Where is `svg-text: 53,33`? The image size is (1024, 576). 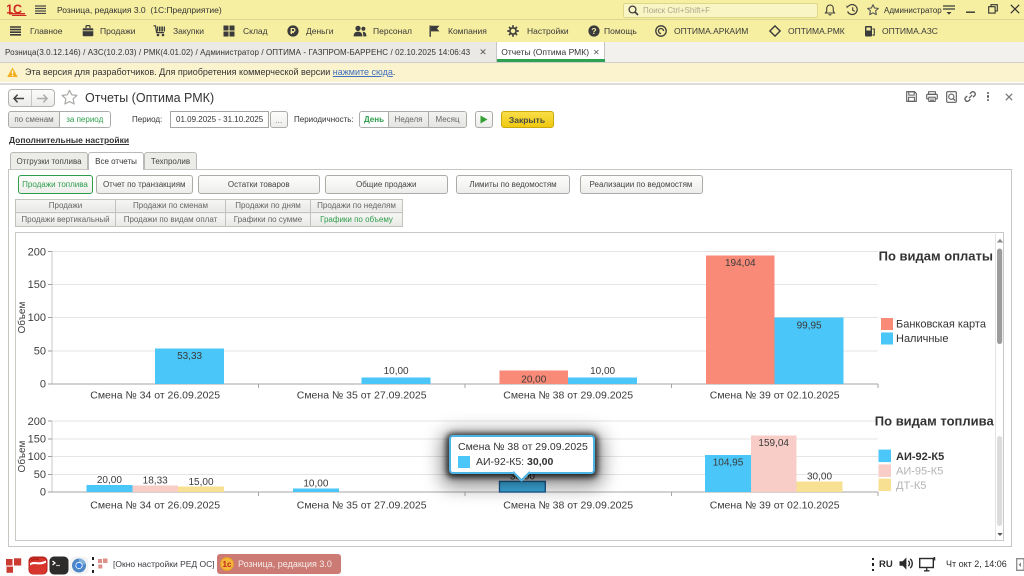 svg-text: 53,33 is located at coordinates (189, 356).